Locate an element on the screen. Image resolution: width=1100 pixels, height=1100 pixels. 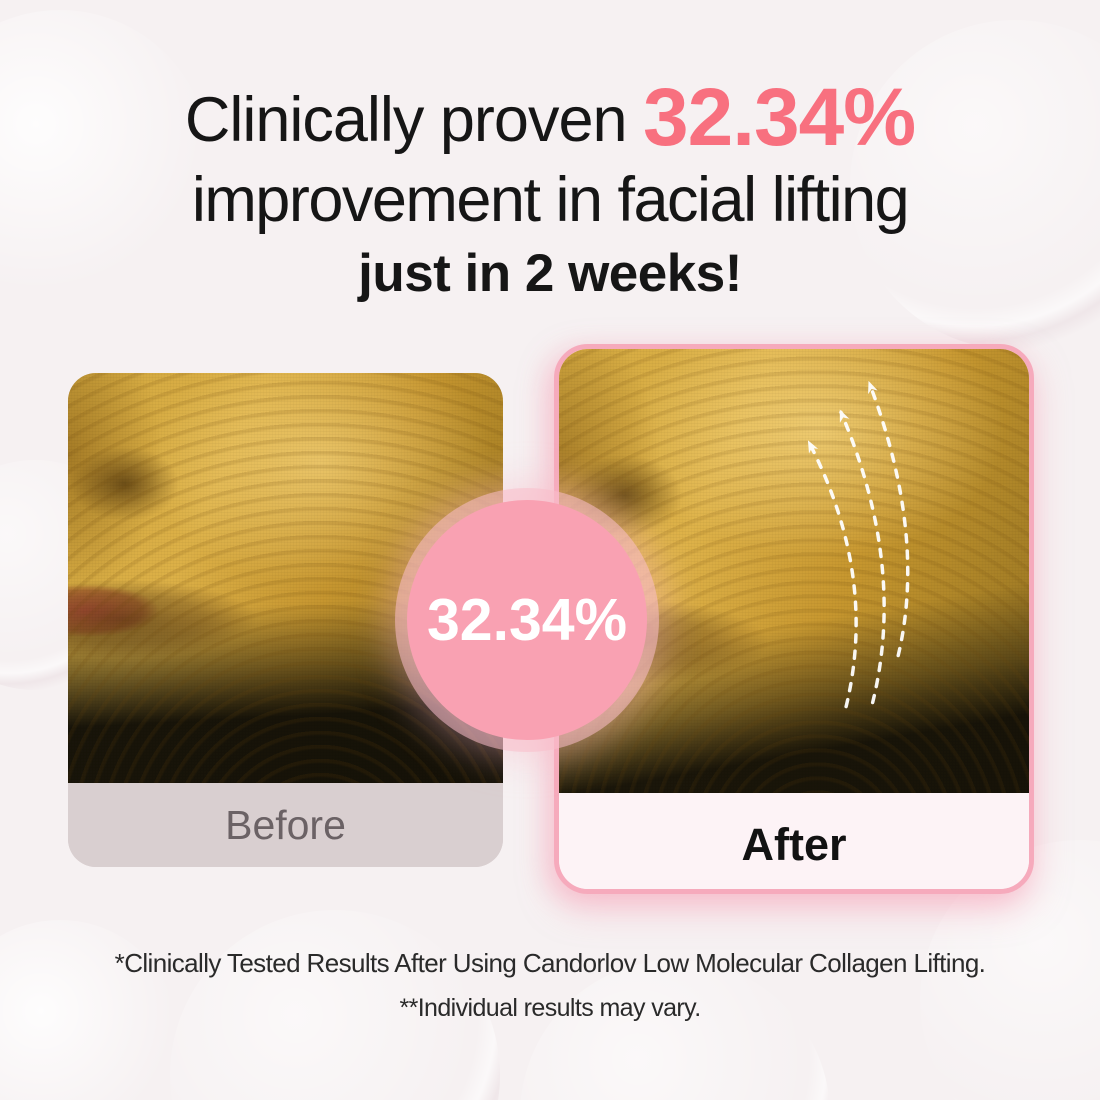
lift-arrows-icon is located at coordinates (858, 544).